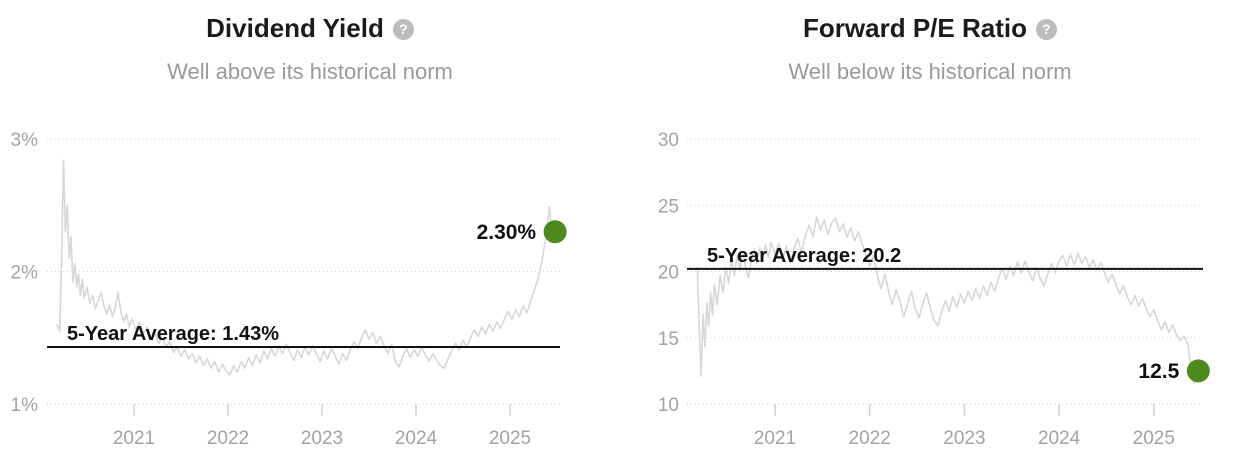 The image size is (1240, 451). Describe the element at coordinates (804, 256) in the screenshot. I see `average-label: 5-Year Average: 20.2` at that location.